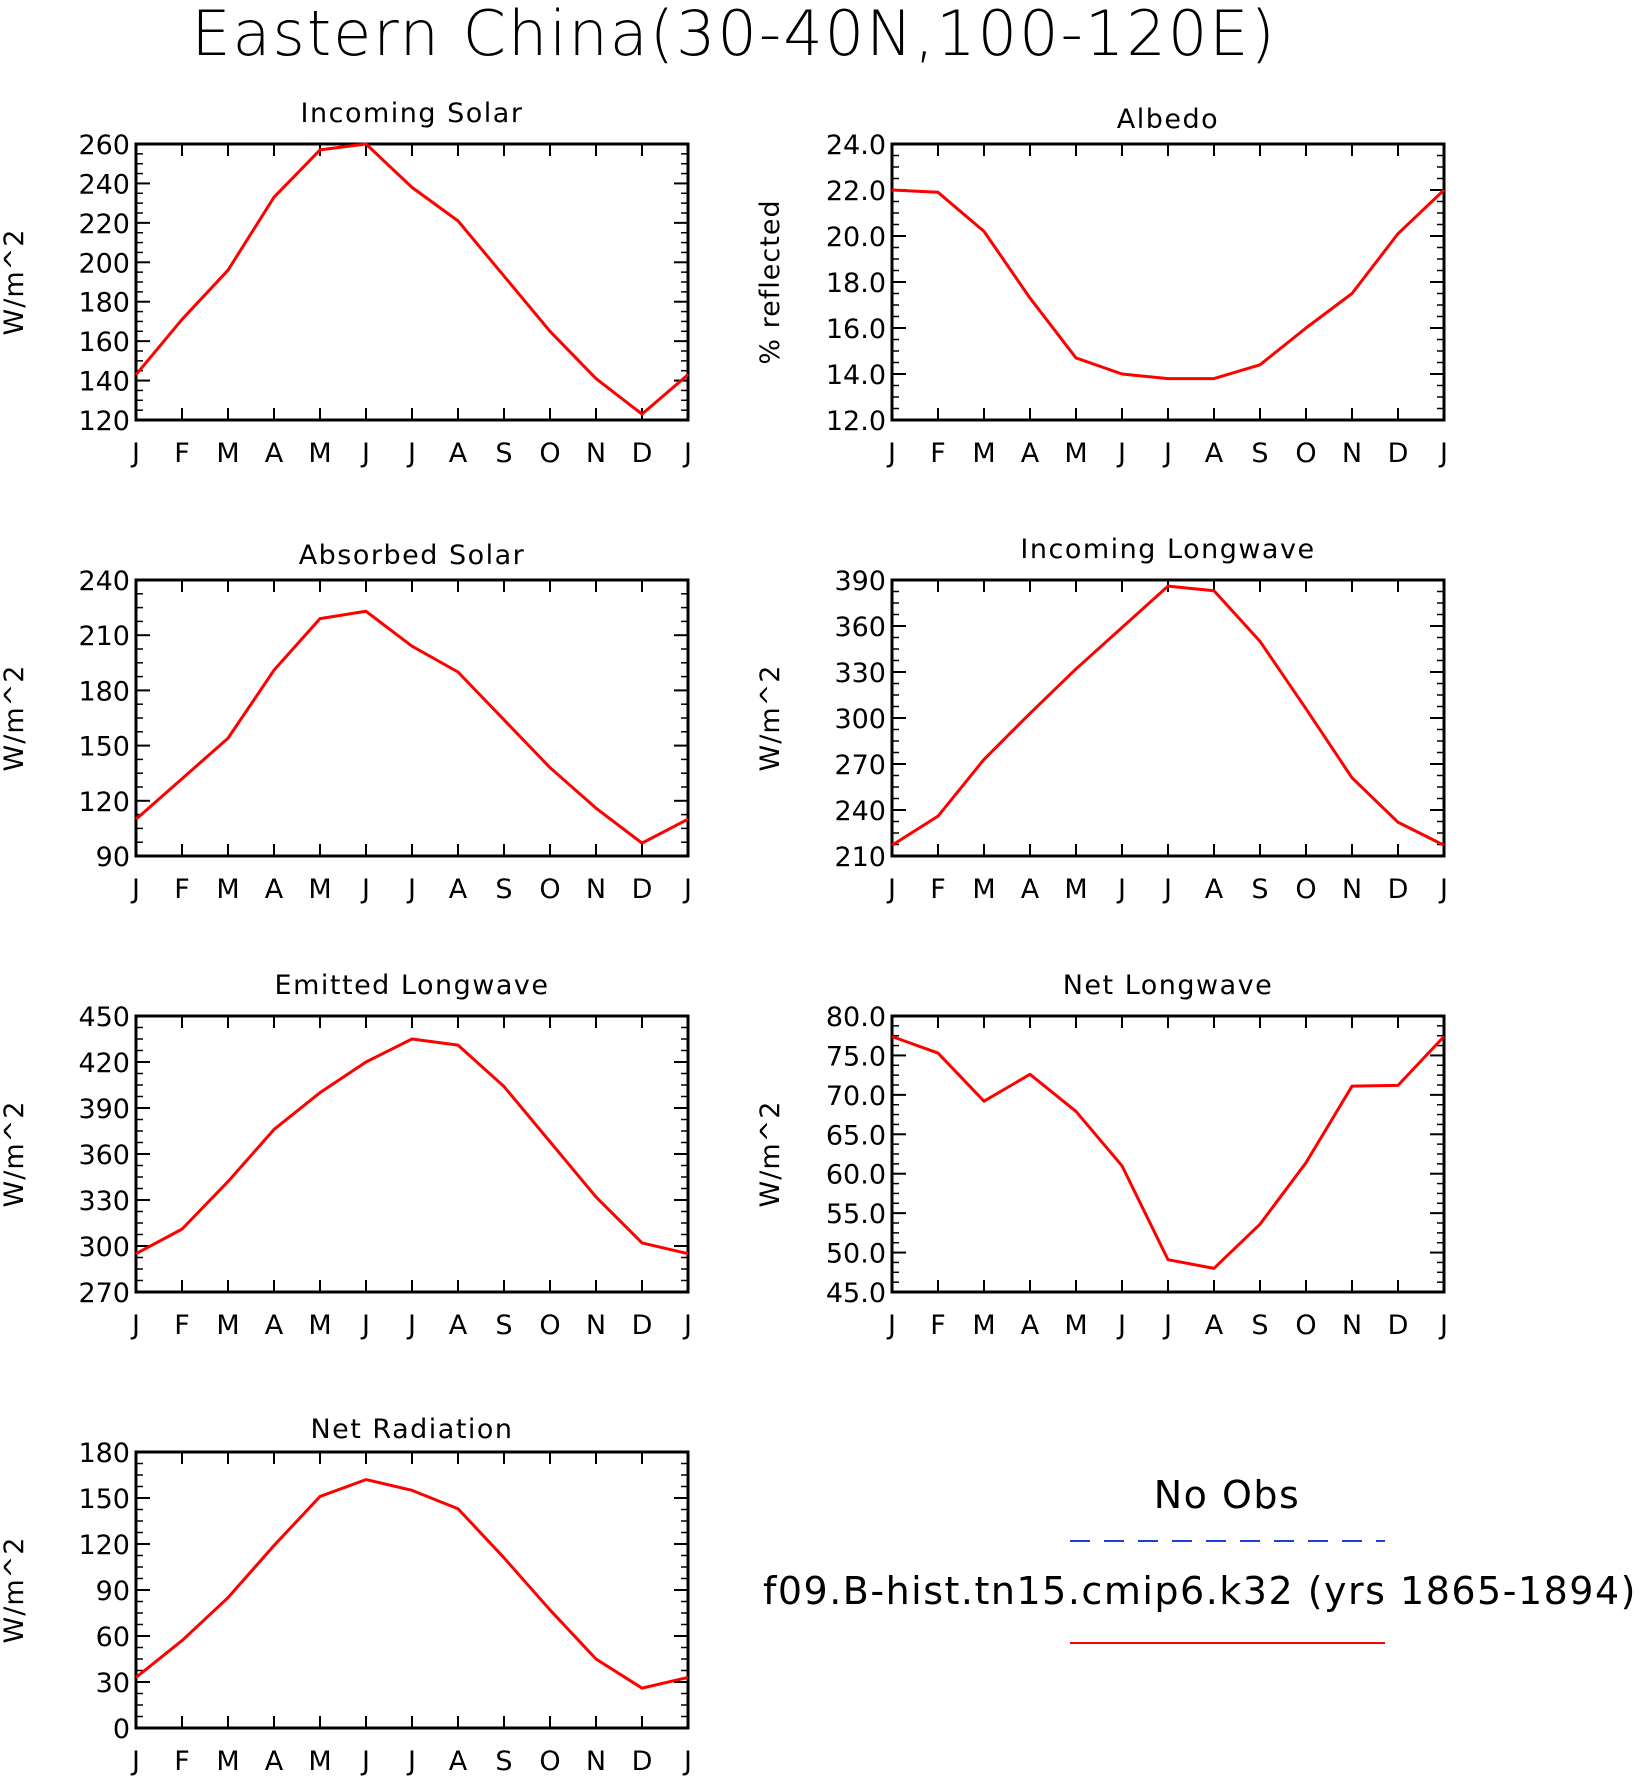 Image resolution: width=1648 pixels, height=1783 pixels. Describe the element at coordinates (856, 1293) in the screenshot. I see `y-tick-label: 45.0` at that location.